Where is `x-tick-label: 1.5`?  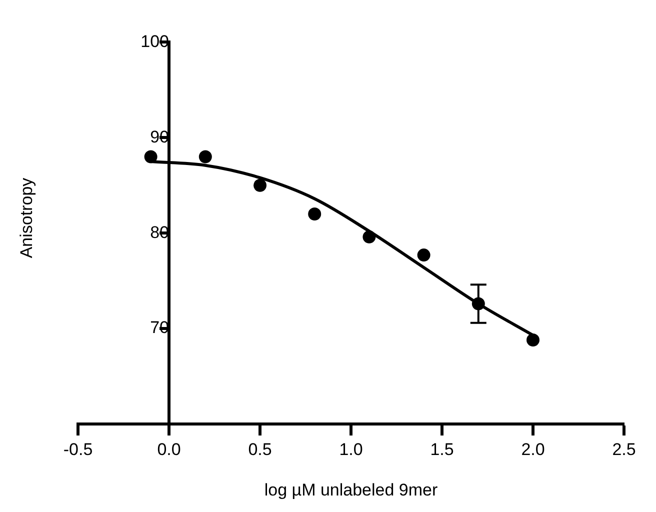 x-tick-label: 1.5 is located at coordinates (442, 449).